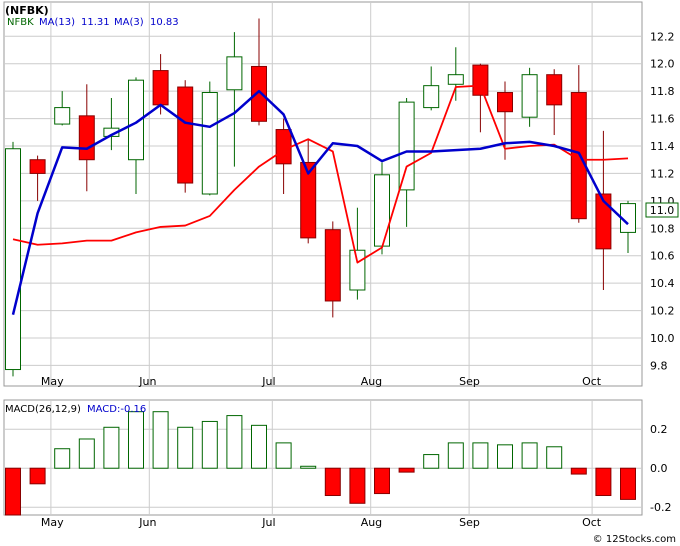 Image resolution: width=680 pixels, height=546 pixels. What do you see at coordinates (659, 429) in the screenshot?
I see `macd-y-tick-label: 0.2` at bounding box center [659, 429].